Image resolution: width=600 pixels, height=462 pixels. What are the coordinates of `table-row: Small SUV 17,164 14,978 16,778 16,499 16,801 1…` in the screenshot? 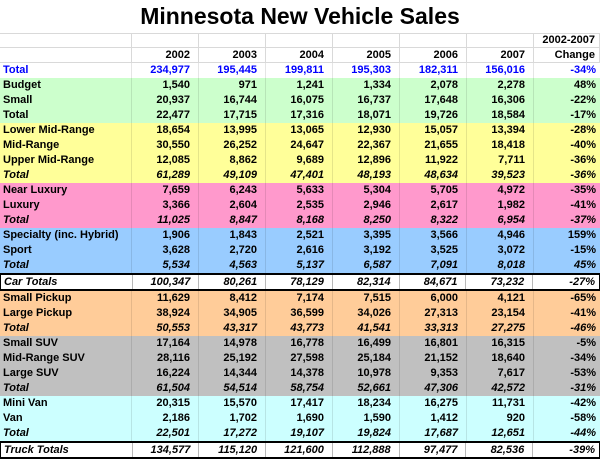 It's located at (300, 343).